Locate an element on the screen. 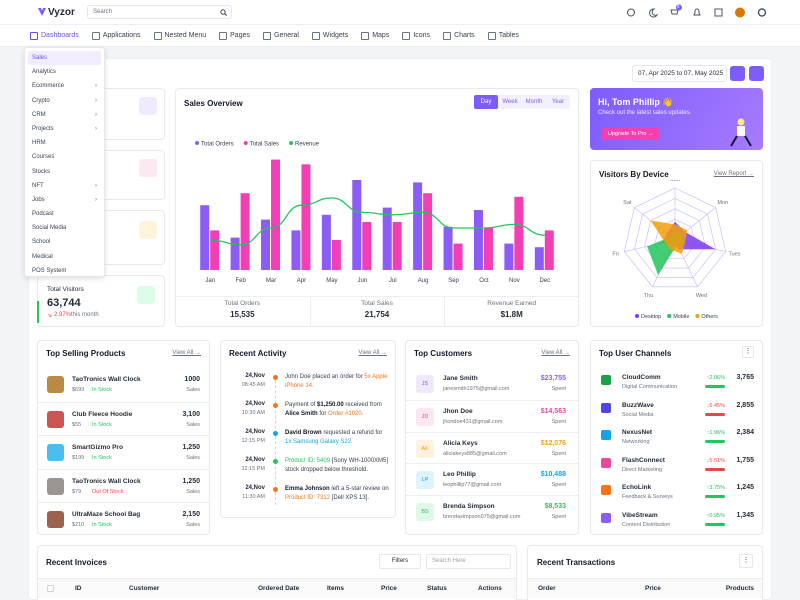  summary-label: Revenue Earned is located at coordinates (512, 303).